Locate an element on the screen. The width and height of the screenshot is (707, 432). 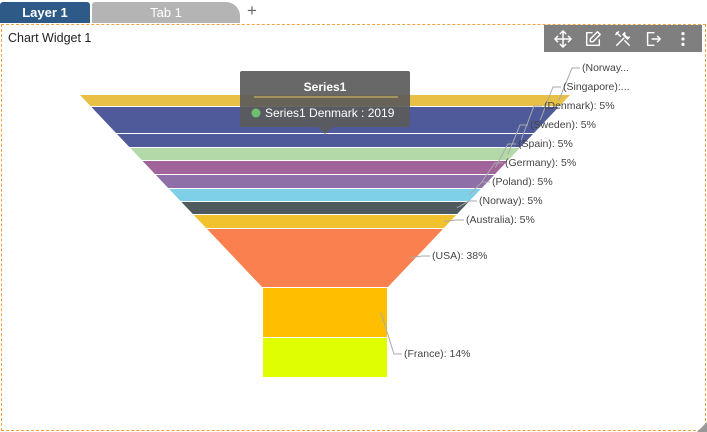
tooltip-box is located at coordinates (325, 99).